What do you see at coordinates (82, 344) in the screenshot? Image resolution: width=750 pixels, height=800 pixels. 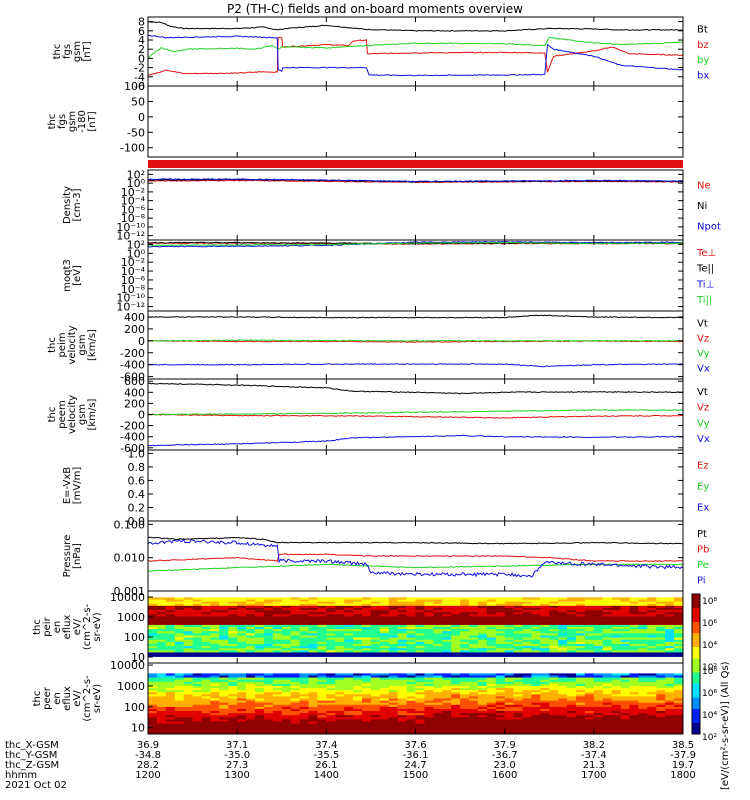 I see `y-axis-label: gsm` at bounding box center [82, 344].